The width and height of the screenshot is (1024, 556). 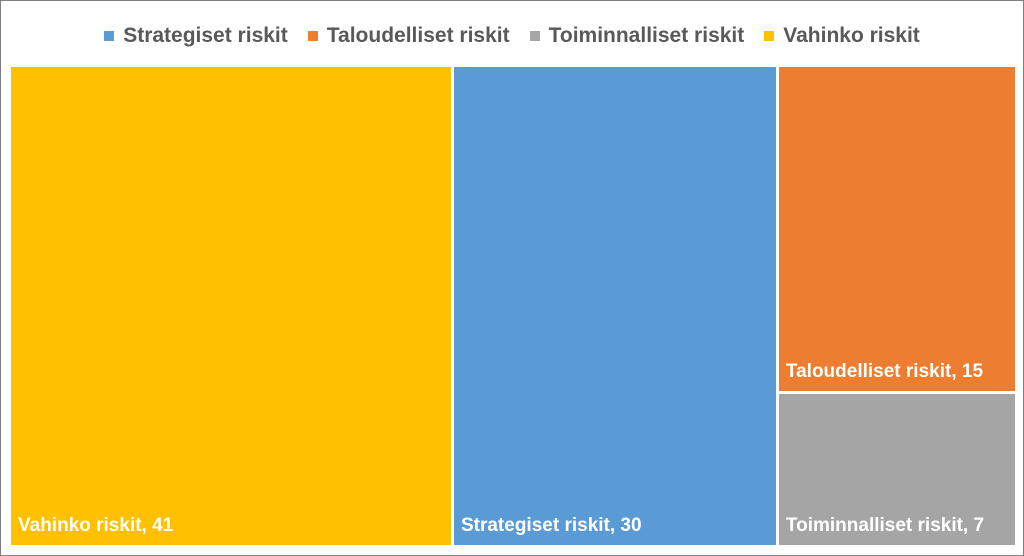 What do you see at coordinates (884, 371) in the screenshot?
I see `treemap-label-taloudelliset: Taloudelliset riskit, 15` at bounding box center [884, 371].